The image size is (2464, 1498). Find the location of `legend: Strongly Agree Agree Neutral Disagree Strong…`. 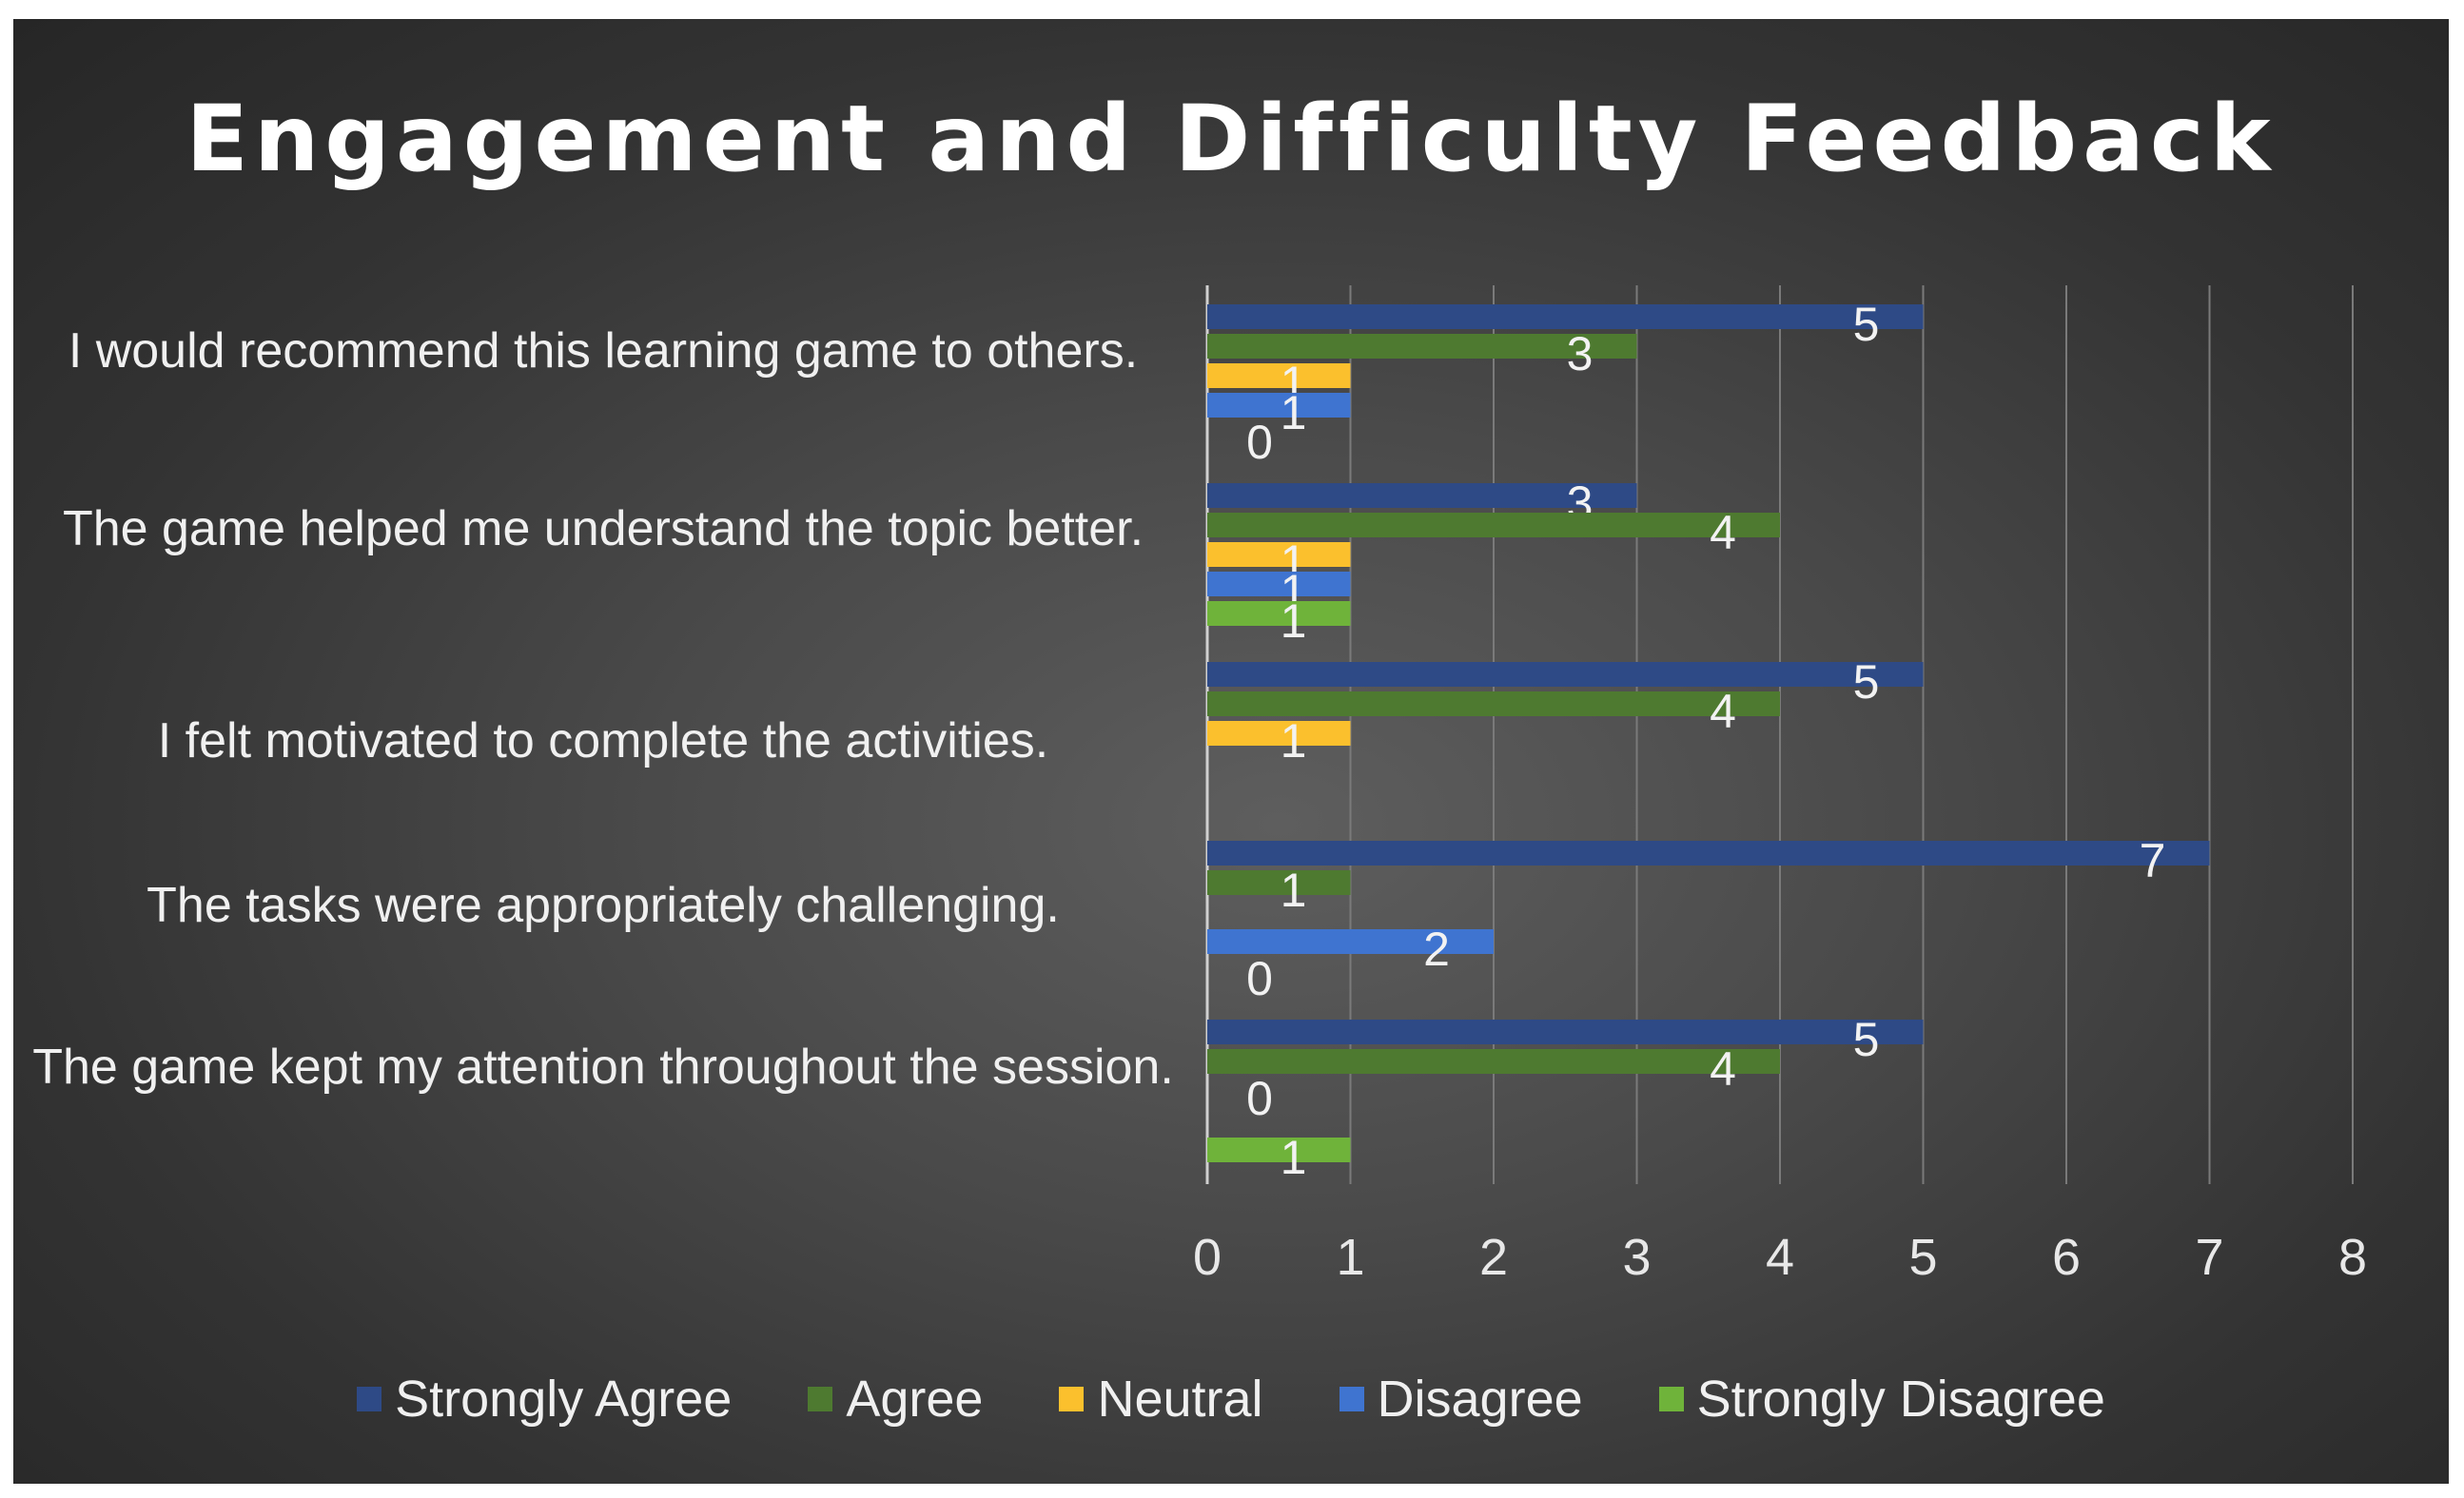

legend: Strongly Agree Agree Neutral Disagree Strong… is located at coordinates (1231, 1399).